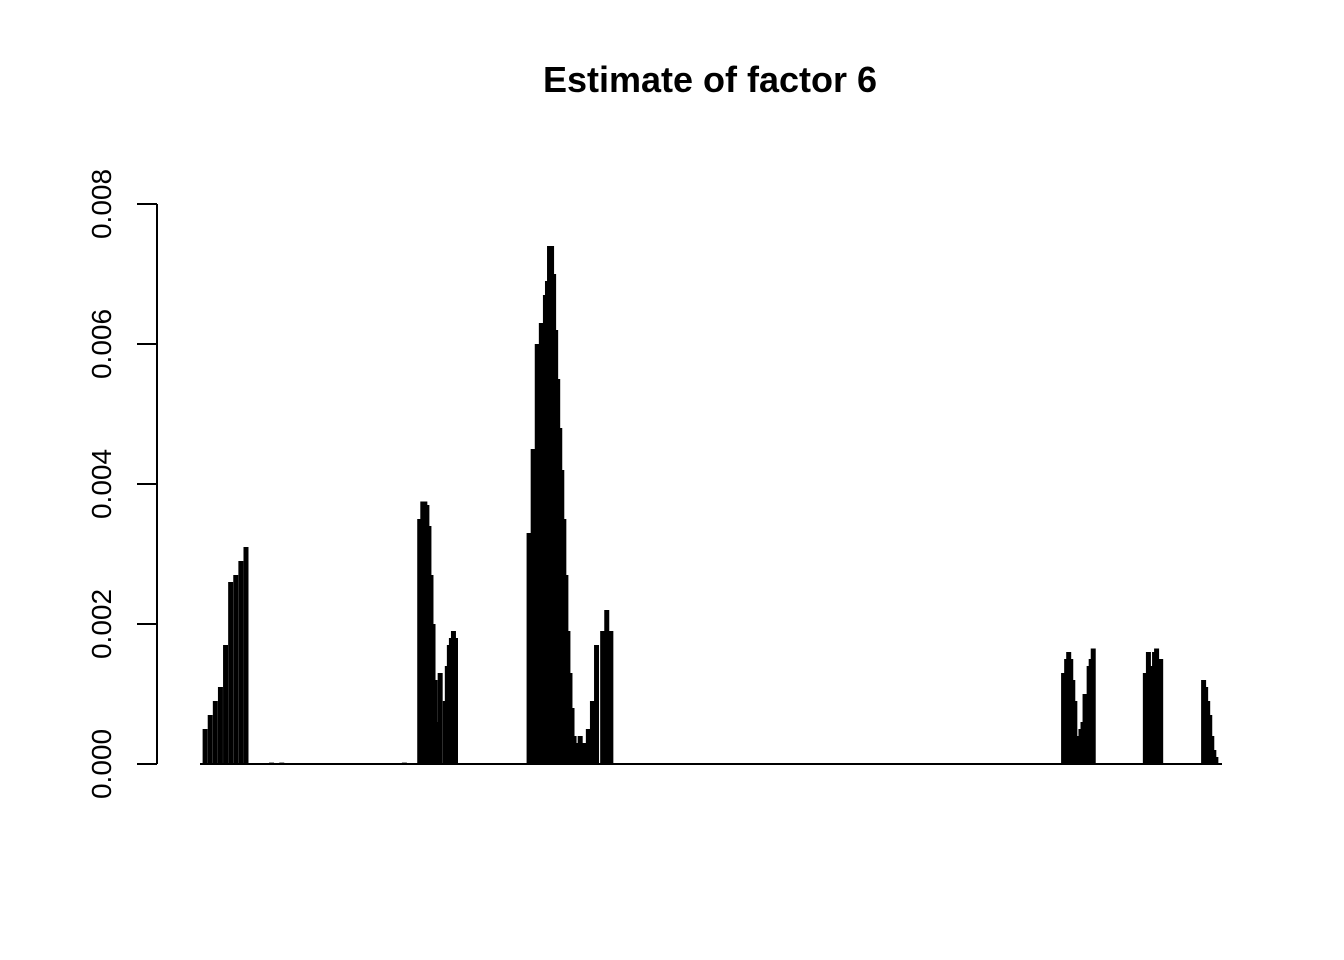 Image resolution: width=1344 pixels, height=960 pixels. What do you see at coordinates (710, 79) in the screenshot?
I see `chart-title: Estimate of factor 6` at bounding box center [710, 79].